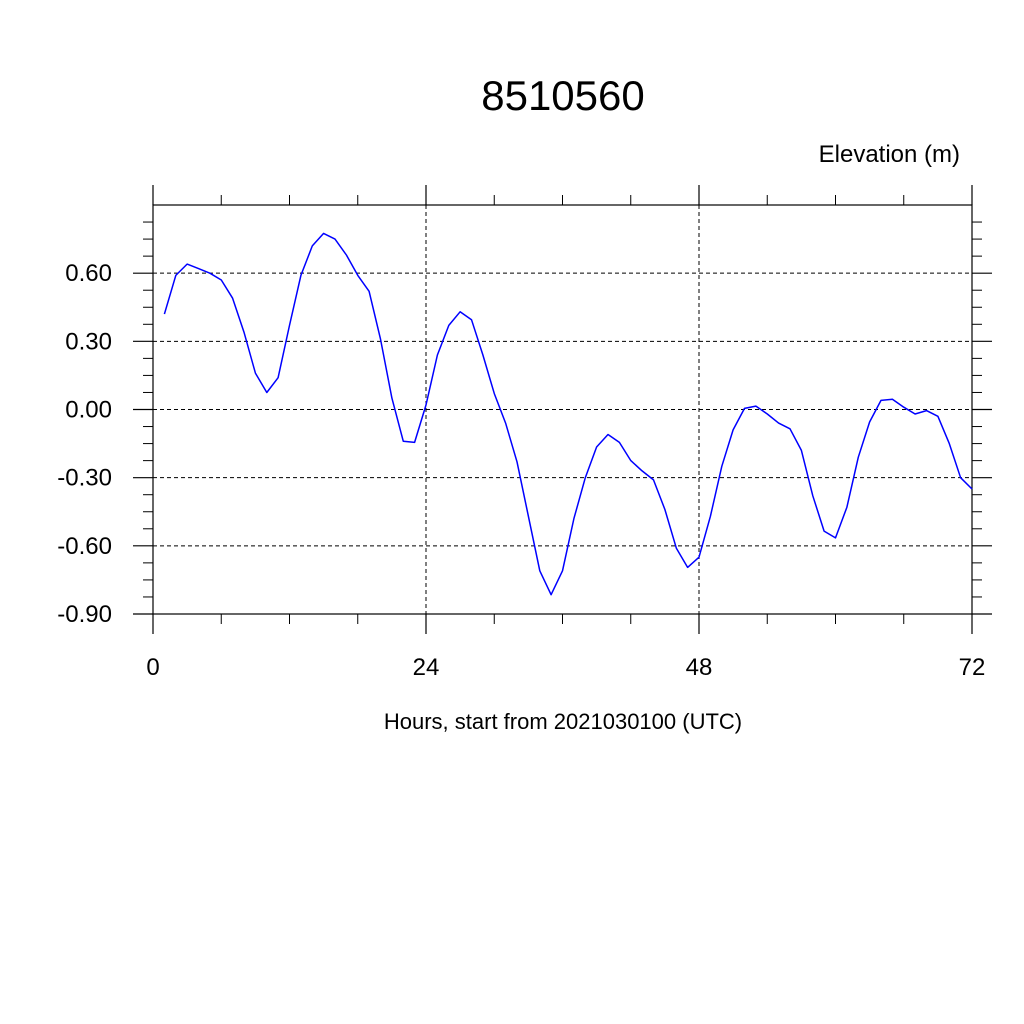 The image size is (1024, 1024). I want to click on x-tick-label: 24, so click(426, 667).